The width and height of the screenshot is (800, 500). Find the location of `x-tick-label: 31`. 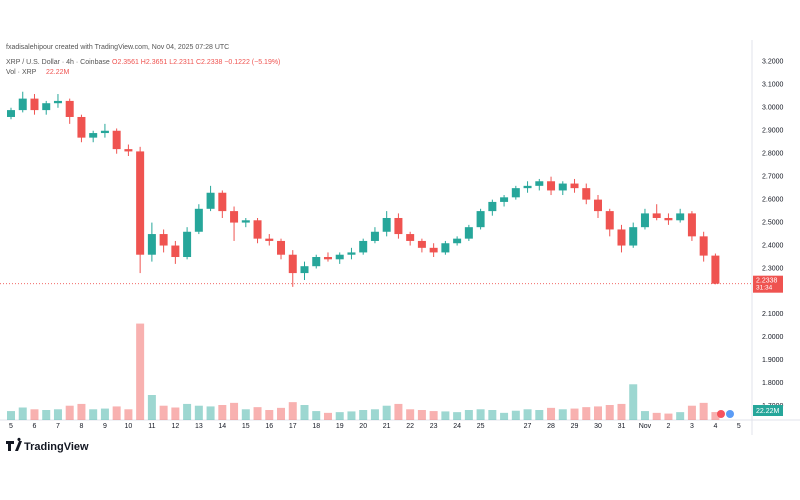

x-tick-label: 31 is located at coordinates (622, 426).